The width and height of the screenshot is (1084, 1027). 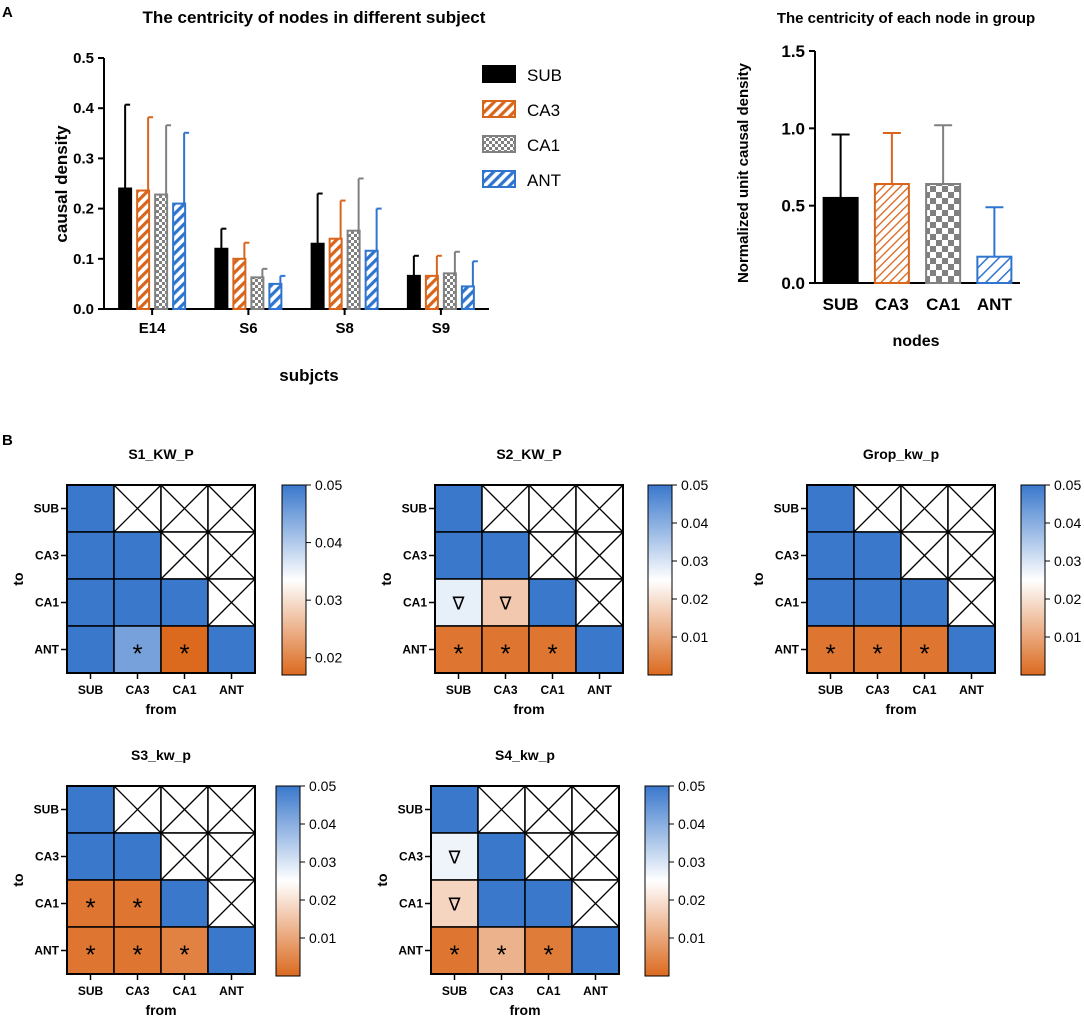 What do you see at coordinates (125, 249) in the screenshot?
I see `bar-E14-SUB` at bounding box center [125, 249].